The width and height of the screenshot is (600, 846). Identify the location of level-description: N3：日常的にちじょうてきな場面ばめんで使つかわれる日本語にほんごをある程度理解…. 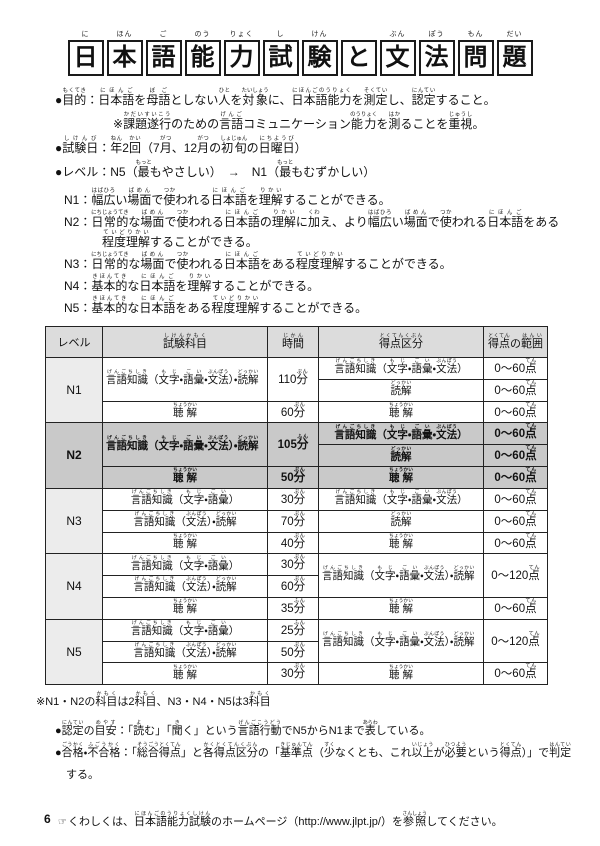
(258, 261).